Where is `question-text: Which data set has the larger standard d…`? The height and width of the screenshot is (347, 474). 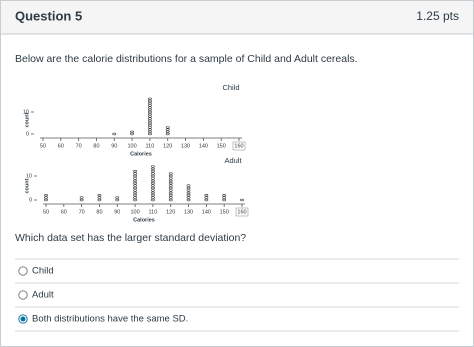 question-text: Which data set has the larger standard d… is located at coordinates (130, 238).